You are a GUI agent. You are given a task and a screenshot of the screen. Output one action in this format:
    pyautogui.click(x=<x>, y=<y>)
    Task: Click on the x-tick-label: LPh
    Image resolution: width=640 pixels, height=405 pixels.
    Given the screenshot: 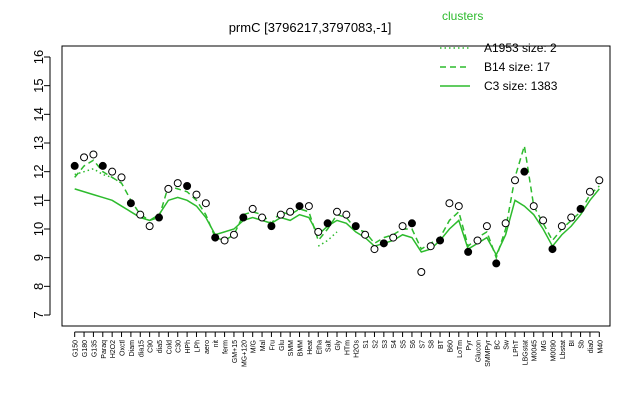 What is the action you would take?
    pyautogui.click(x=197, y=346)
    